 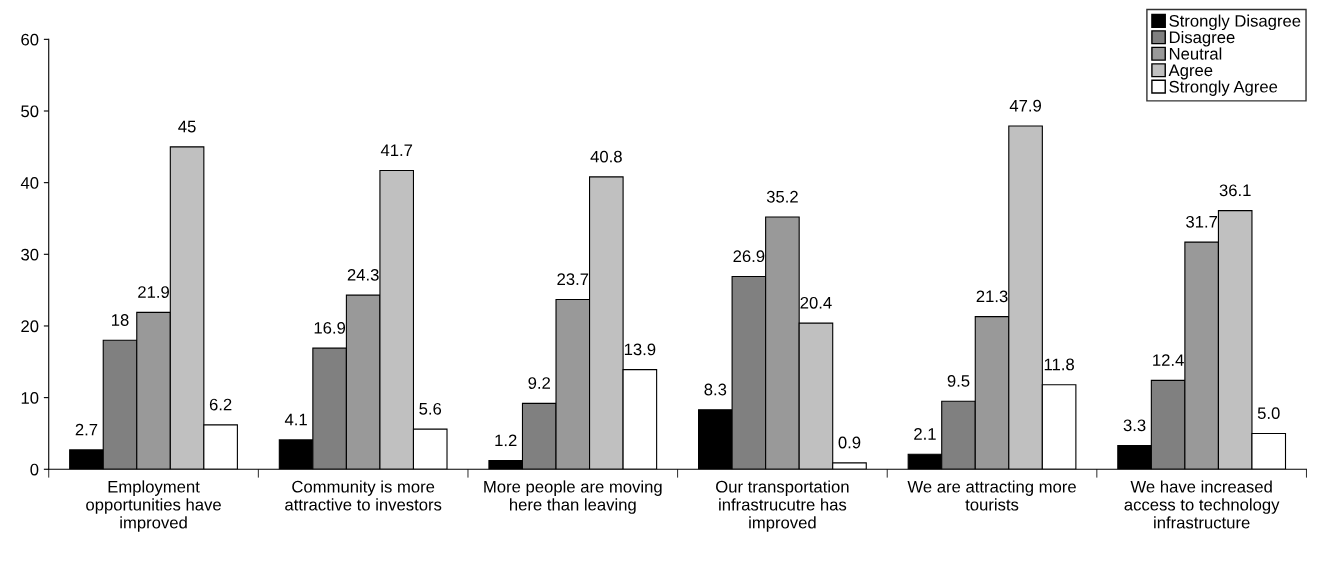 I want to click on data-label: 1.2, so click(x=506, y=440).